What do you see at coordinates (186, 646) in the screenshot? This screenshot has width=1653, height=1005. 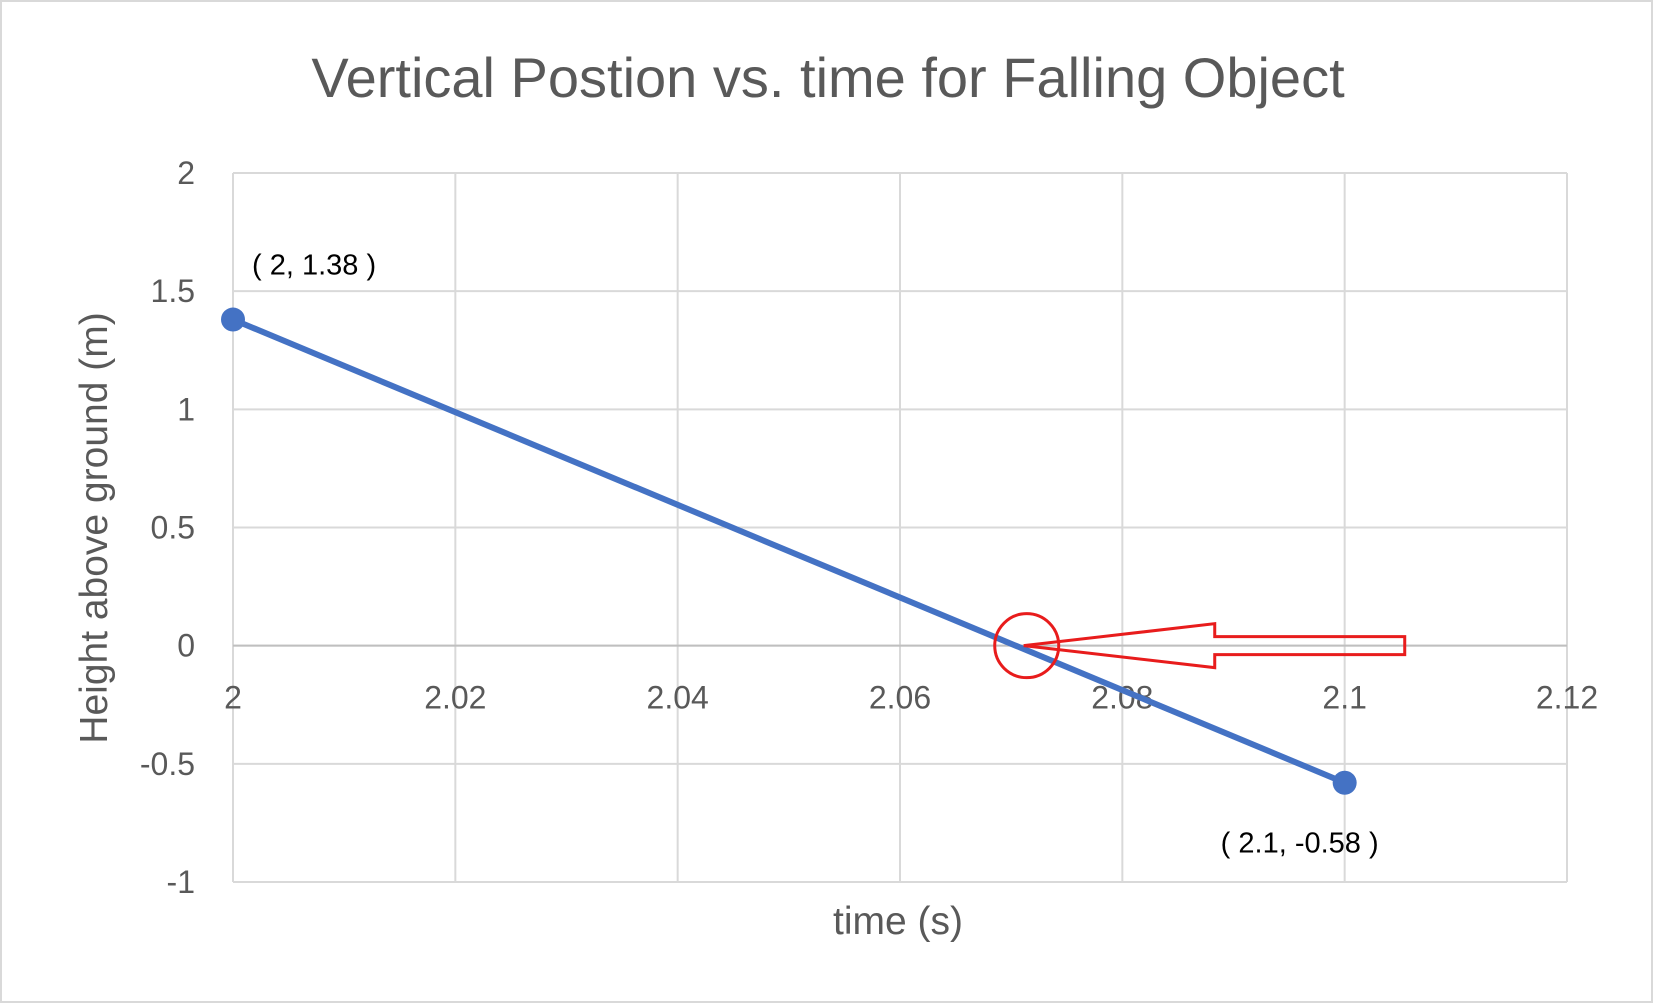 I see `y-tick-label: 0` at bounding box center [186, 646].